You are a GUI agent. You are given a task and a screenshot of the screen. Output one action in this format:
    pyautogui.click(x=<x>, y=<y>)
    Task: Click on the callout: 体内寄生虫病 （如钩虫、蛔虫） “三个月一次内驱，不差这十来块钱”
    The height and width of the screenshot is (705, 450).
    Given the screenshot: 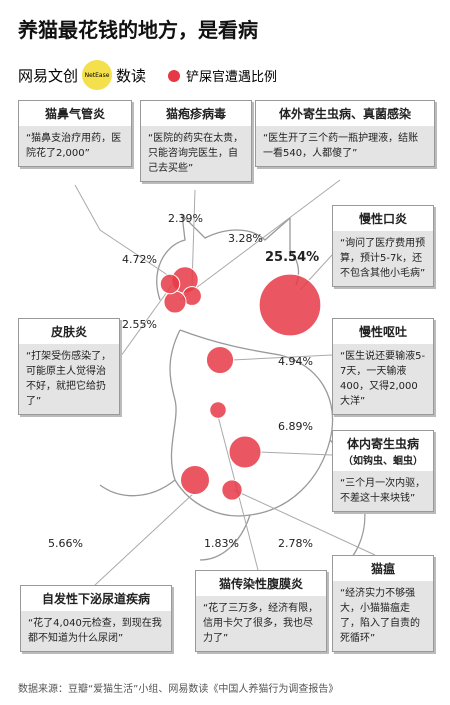 What is the action you would take?
    pyautogui.click(x=383, y=471)
    